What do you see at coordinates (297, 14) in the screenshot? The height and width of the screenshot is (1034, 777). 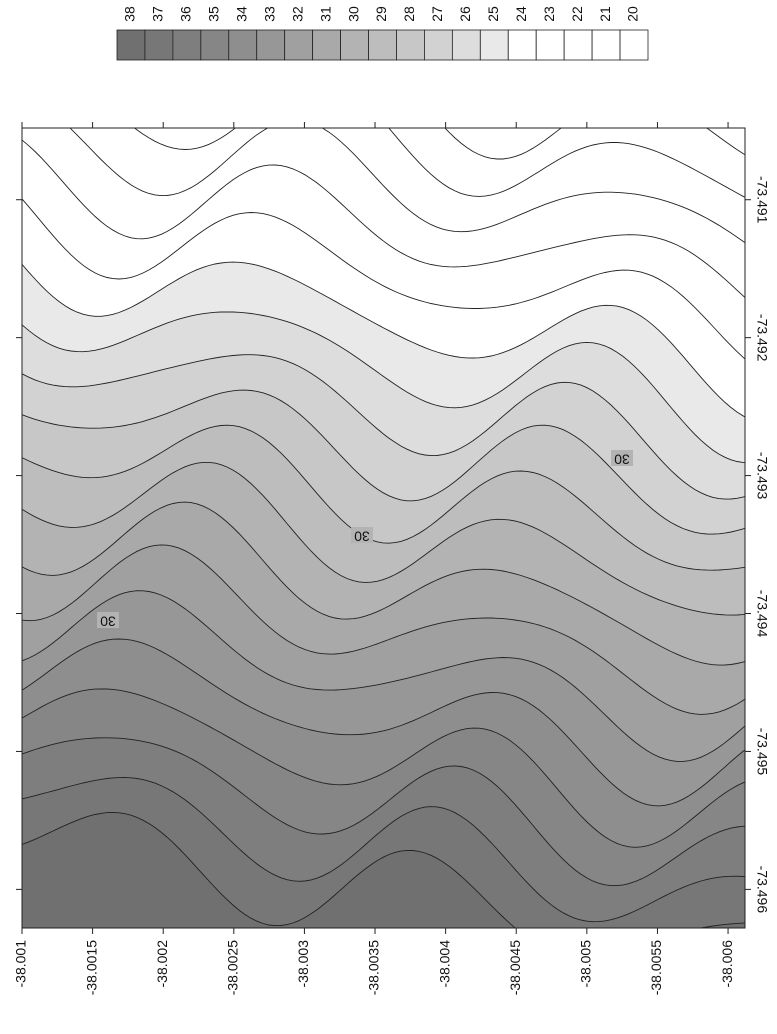 I see `colorbar-label: 32` at bounding box center [297, 14].